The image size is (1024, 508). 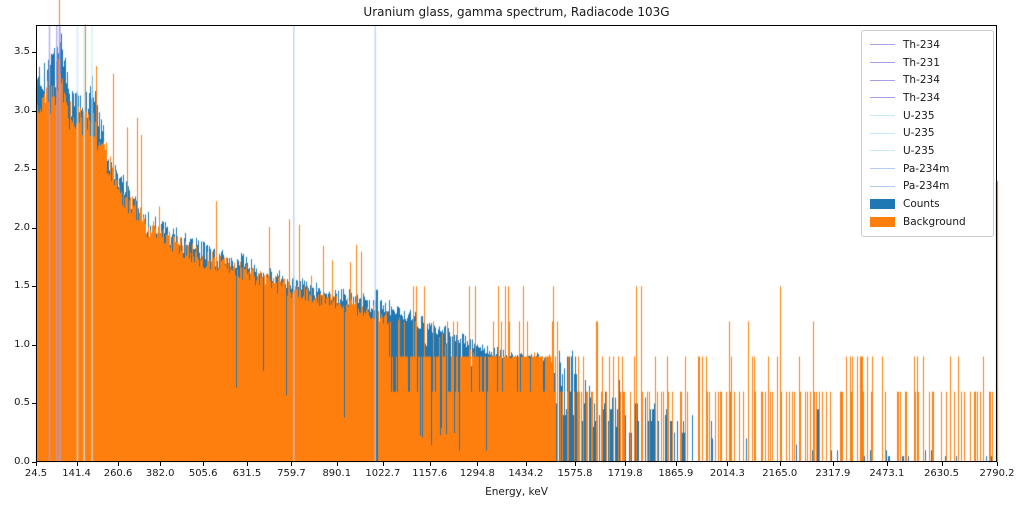 What do you see at coordinates (22, 286) in the screenshot?
I see `y-tick-label: 1.5` at bounding box center [22, 286].